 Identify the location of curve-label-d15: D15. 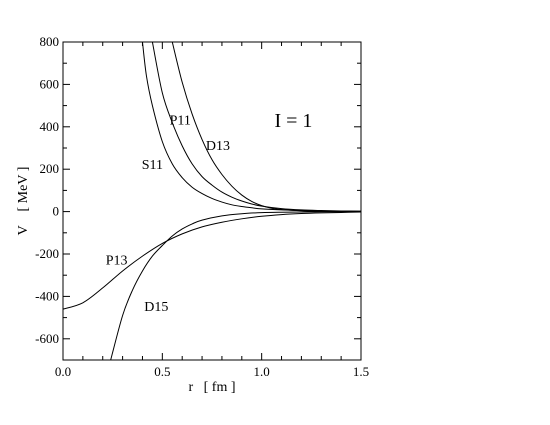
(156, 307).